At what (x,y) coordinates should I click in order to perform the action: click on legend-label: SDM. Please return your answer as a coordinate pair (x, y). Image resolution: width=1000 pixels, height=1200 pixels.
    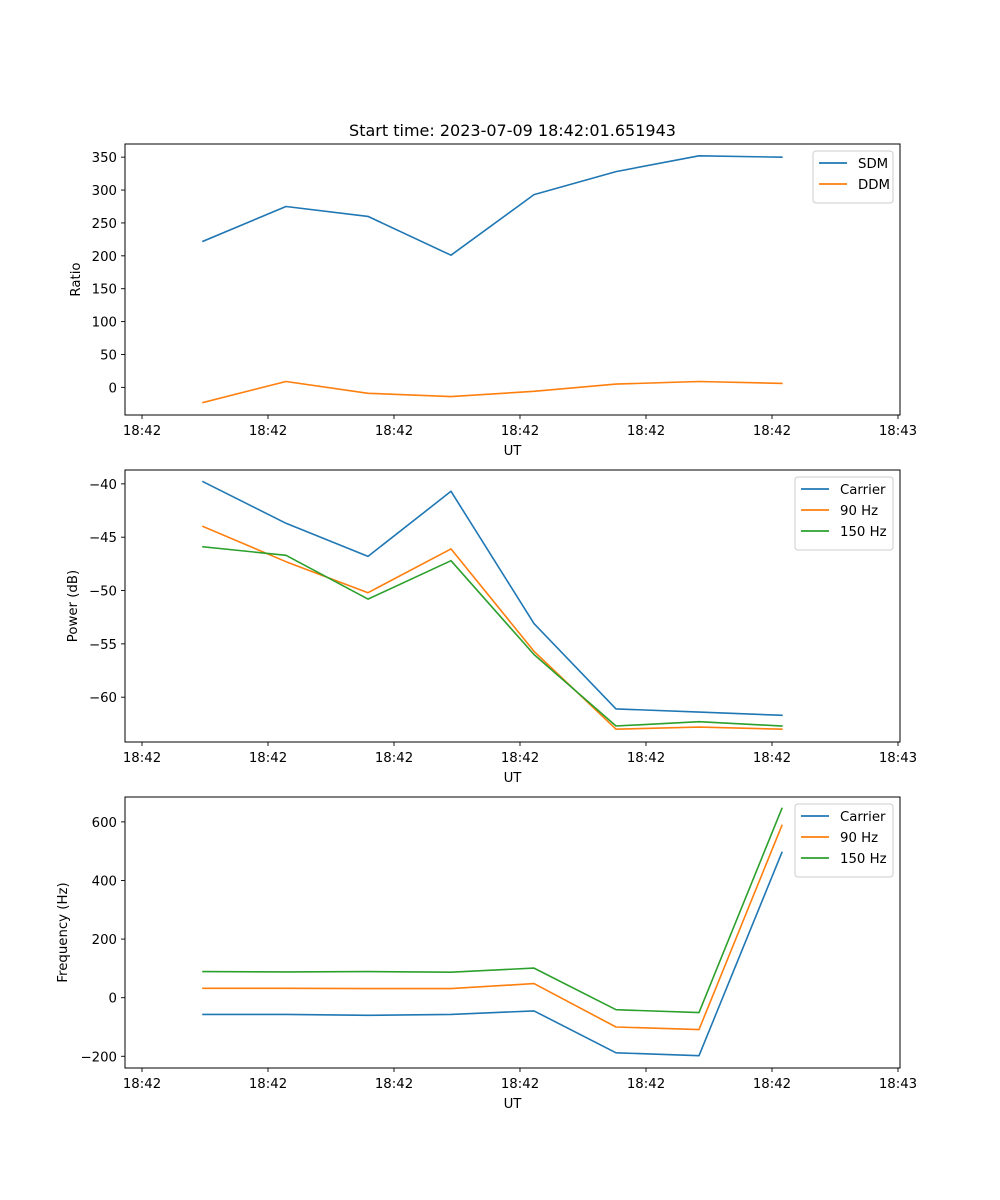
    Looking at the image, I should click on (873, 164).